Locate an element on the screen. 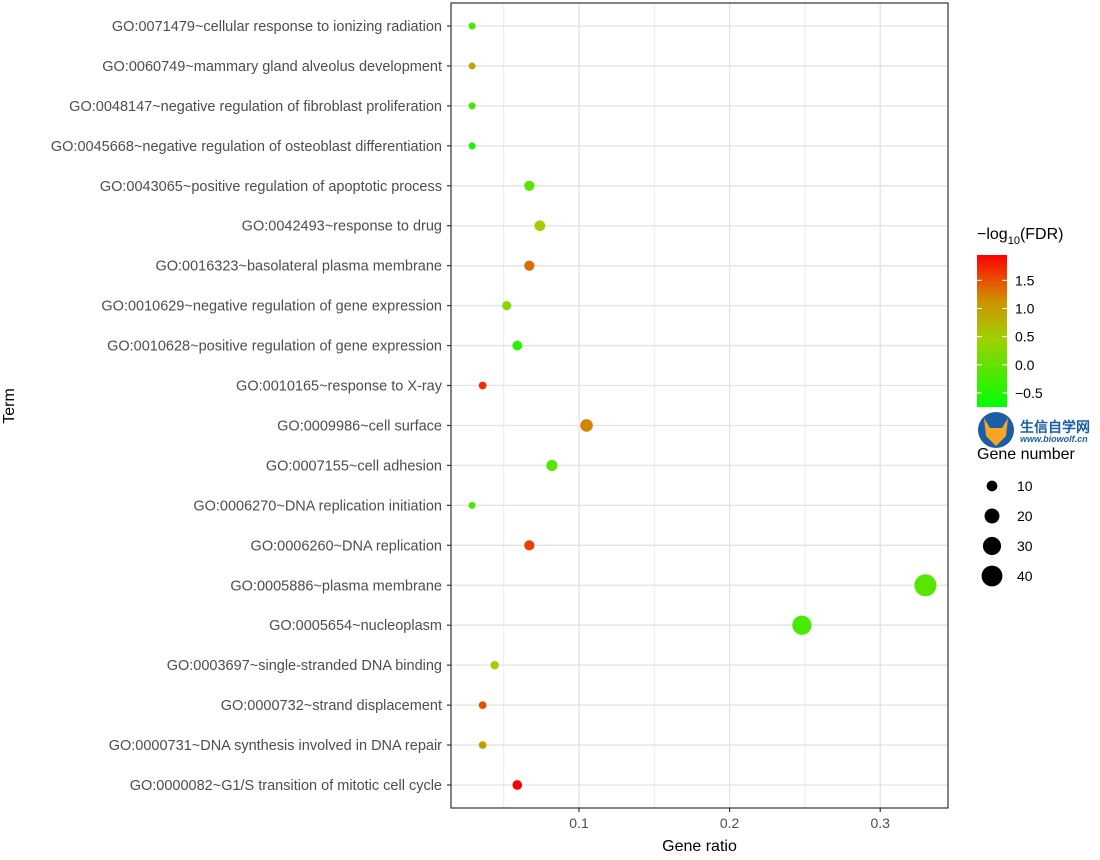 The width and height of the screenshot is (1100, 860). y-tick-label: GO:0000732~strand displacement is located at coordinates (331, 706).